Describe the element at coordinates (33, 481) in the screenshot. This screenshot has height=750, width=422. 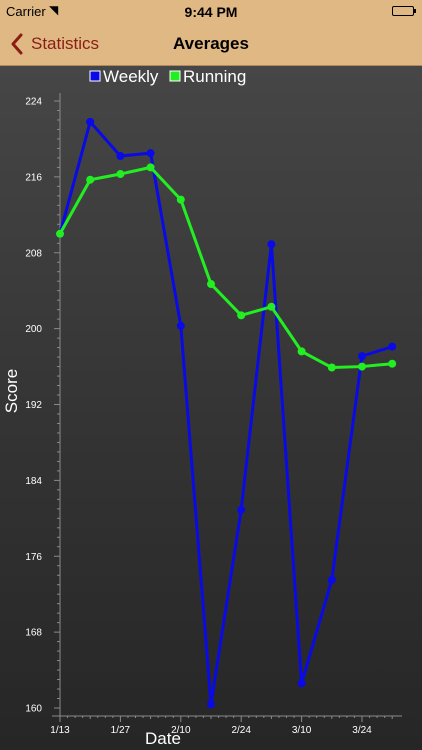
I see `y-tick-label: 184` at that location.